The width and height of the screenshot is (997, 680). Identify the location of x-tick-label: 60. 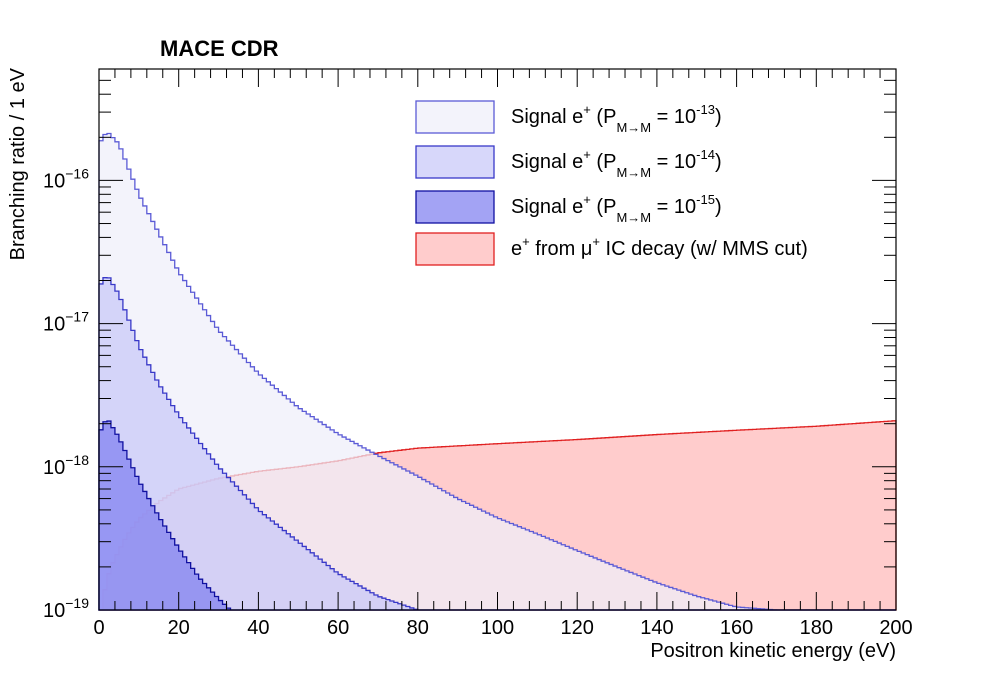
(338, 628).